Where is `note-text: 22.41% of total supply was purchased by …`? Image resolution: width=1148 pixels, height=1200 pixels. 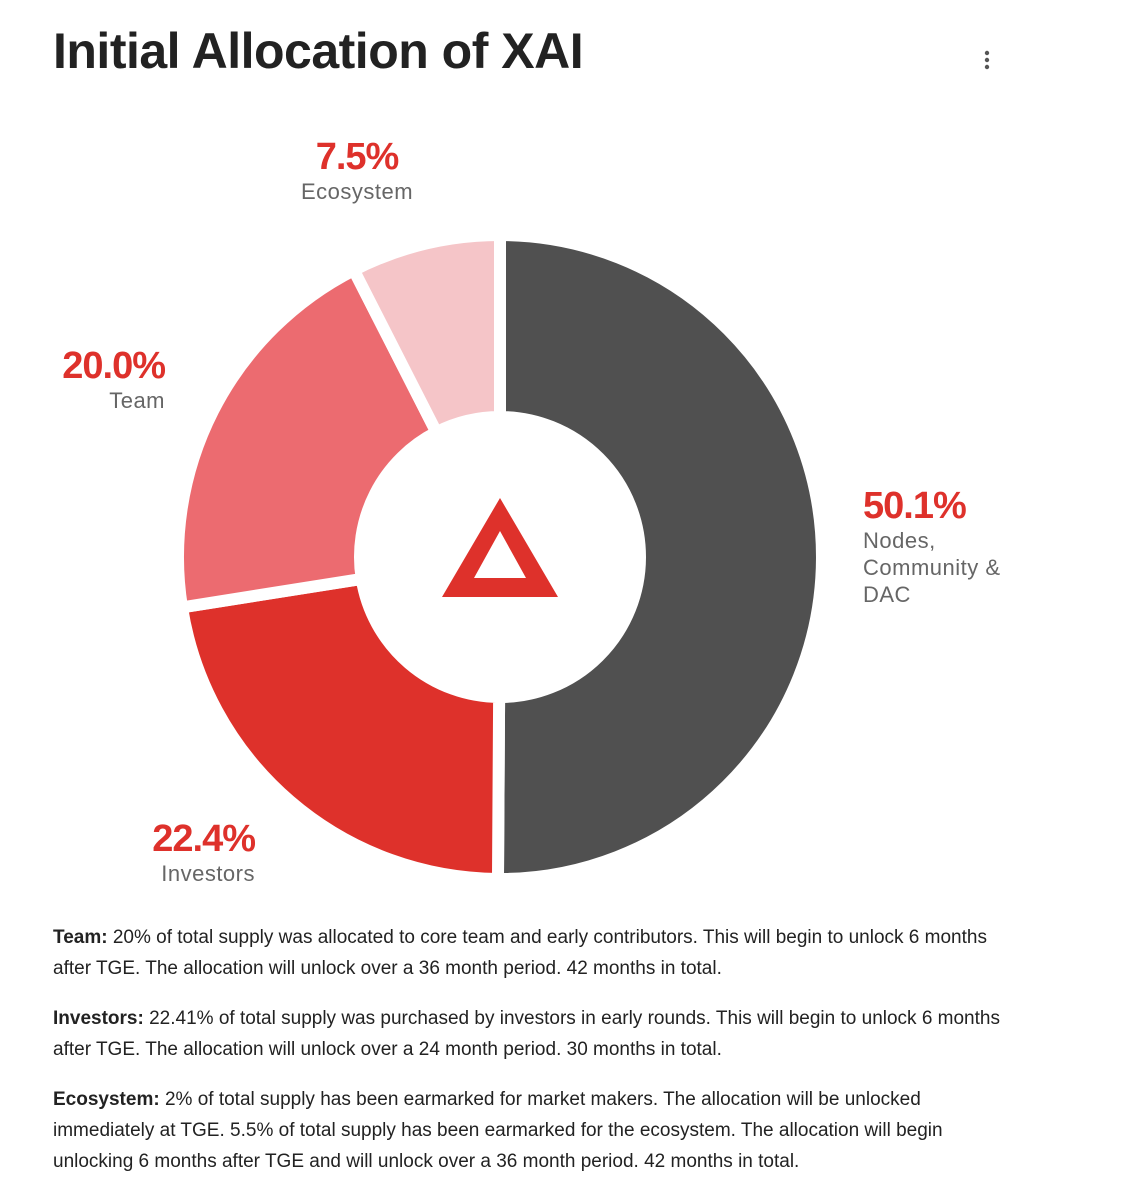 note-text: 22.41% of total supply was purchased by … is located at coordinates (526, 1034).